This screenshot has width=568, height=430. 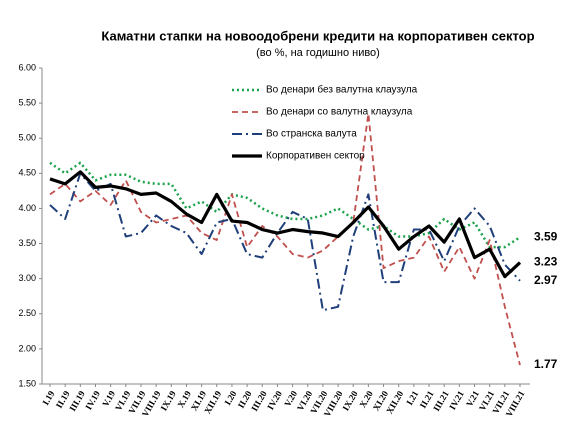 I want to click on legend-label: Во денари со валутна клаузула, so click(x=339, y=112).